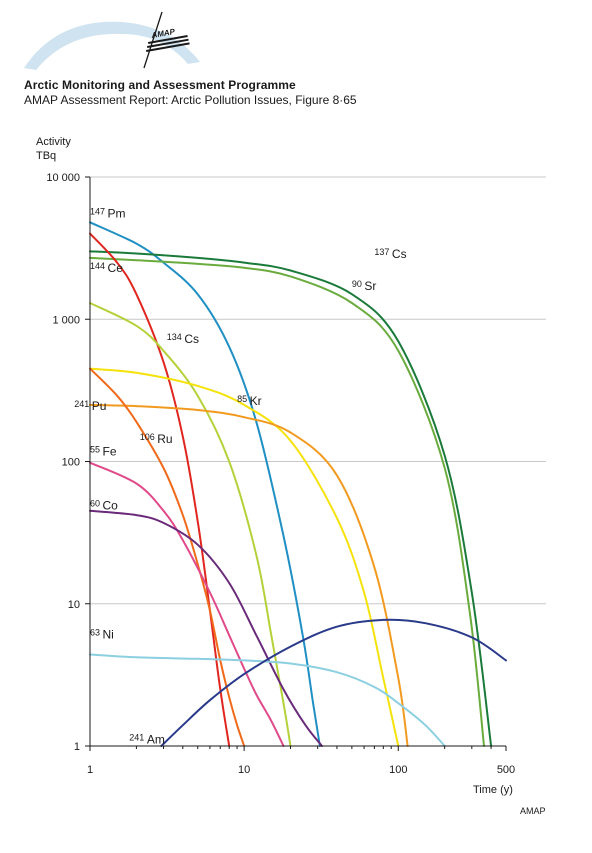 This screenshot has width=592, height=853. Describe the element at coordinates (149, 437) in the screenshot. I see `series-label-mass: 106` at that location.